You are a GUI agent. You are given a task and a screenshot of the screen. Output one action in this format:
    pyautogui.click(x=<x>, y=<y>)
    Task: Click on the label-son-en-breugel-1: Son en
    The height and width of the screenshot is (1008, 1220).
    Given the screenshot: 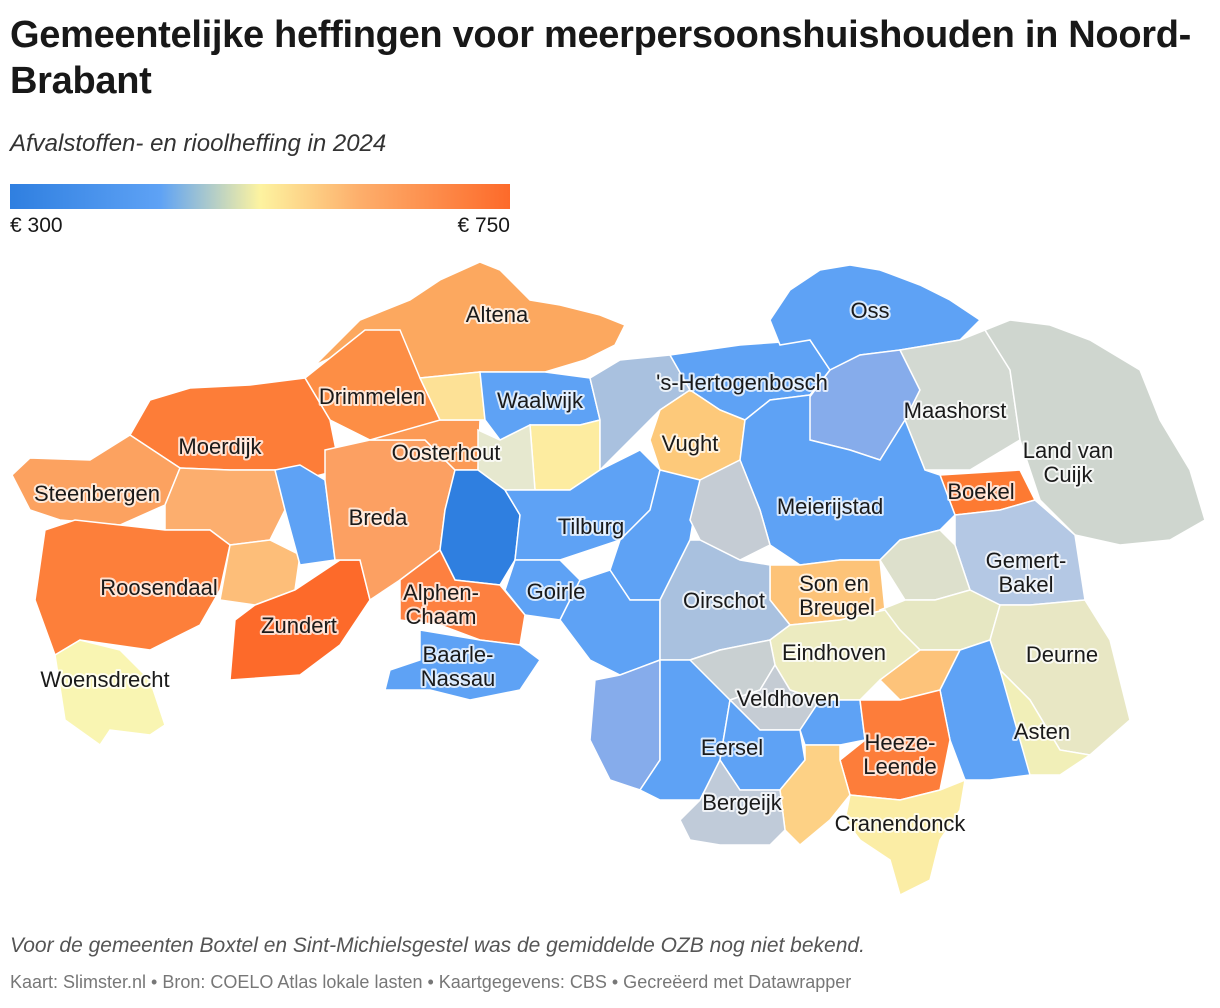 What is the action you would take?
    pyautogui.click(x=834, y=583)
    